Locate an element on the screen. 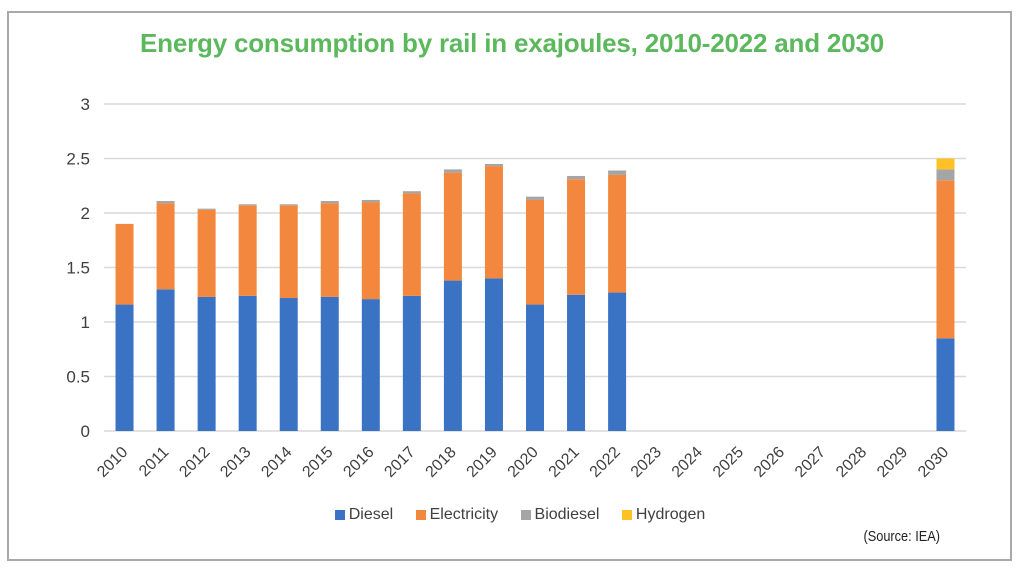 The width and height of the screenshot is (1024, 574). bar-diesel-2012 is located at coordinates (206, 363).